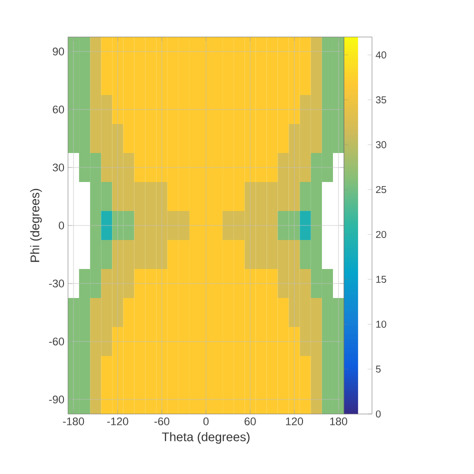 The height and width of the screenshot is (474, 474). What do you see at coordinates (162, 422) in the screenshot?
I see `x-tick-label: -60` at bounding box center [162, 422].